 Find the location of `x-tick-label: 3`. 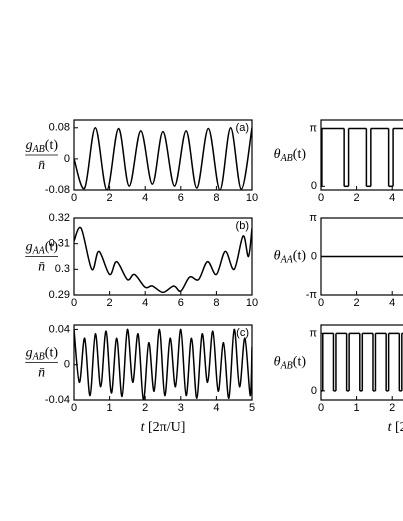

x-tick-label: 3 is located at coordinates (181, 408).